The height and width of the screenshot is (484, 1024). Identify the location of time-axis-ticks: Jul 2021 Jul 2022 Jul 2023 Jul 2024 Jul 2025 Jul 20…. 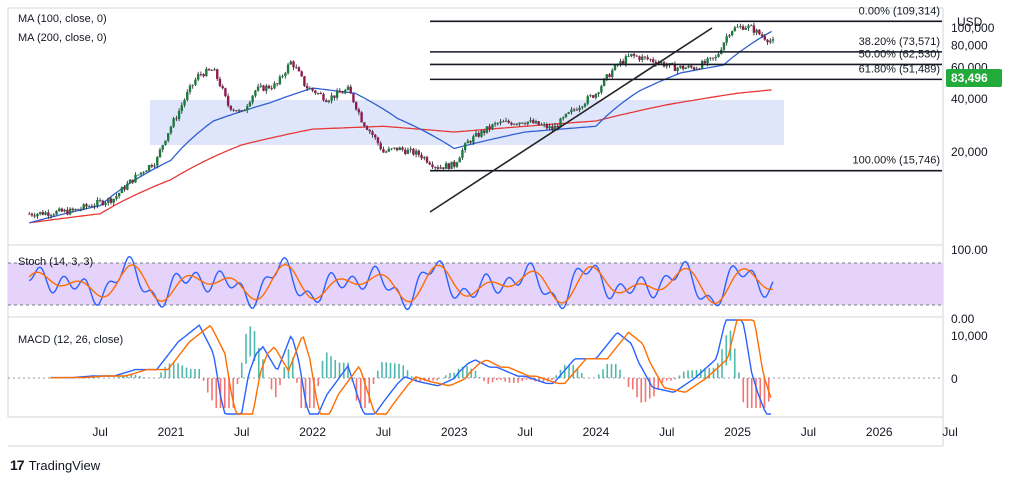
(524, 432).